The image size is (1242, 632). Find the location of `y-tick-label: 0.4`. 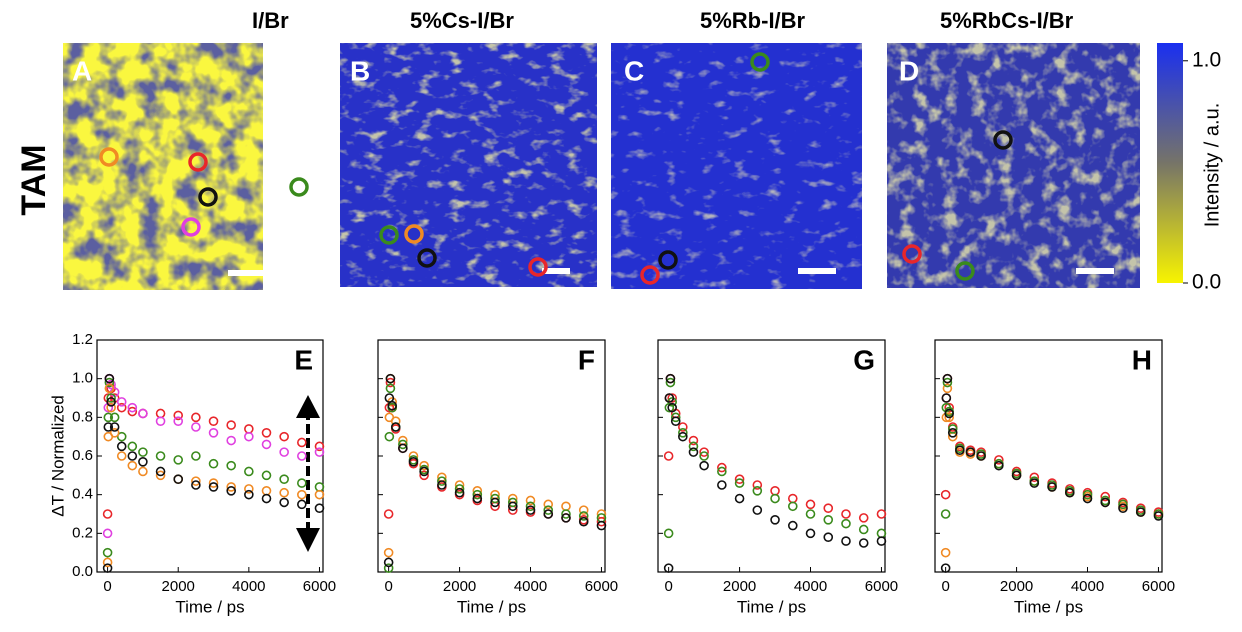

y-tick-label: 0.4 is located at coordinates (82, 494).